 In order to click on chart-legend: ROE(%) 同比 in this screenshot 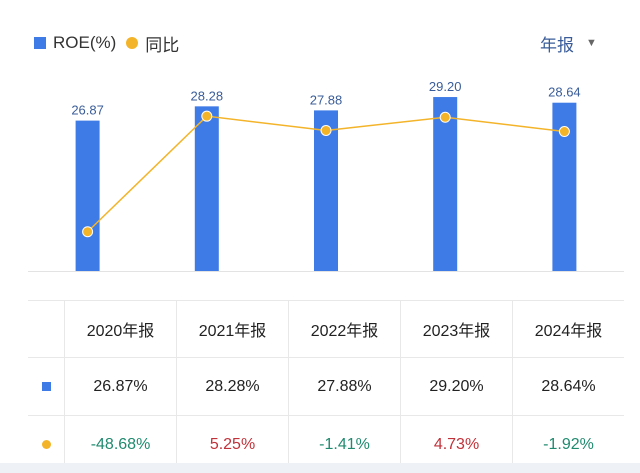, I will do `click(106, 43)`.